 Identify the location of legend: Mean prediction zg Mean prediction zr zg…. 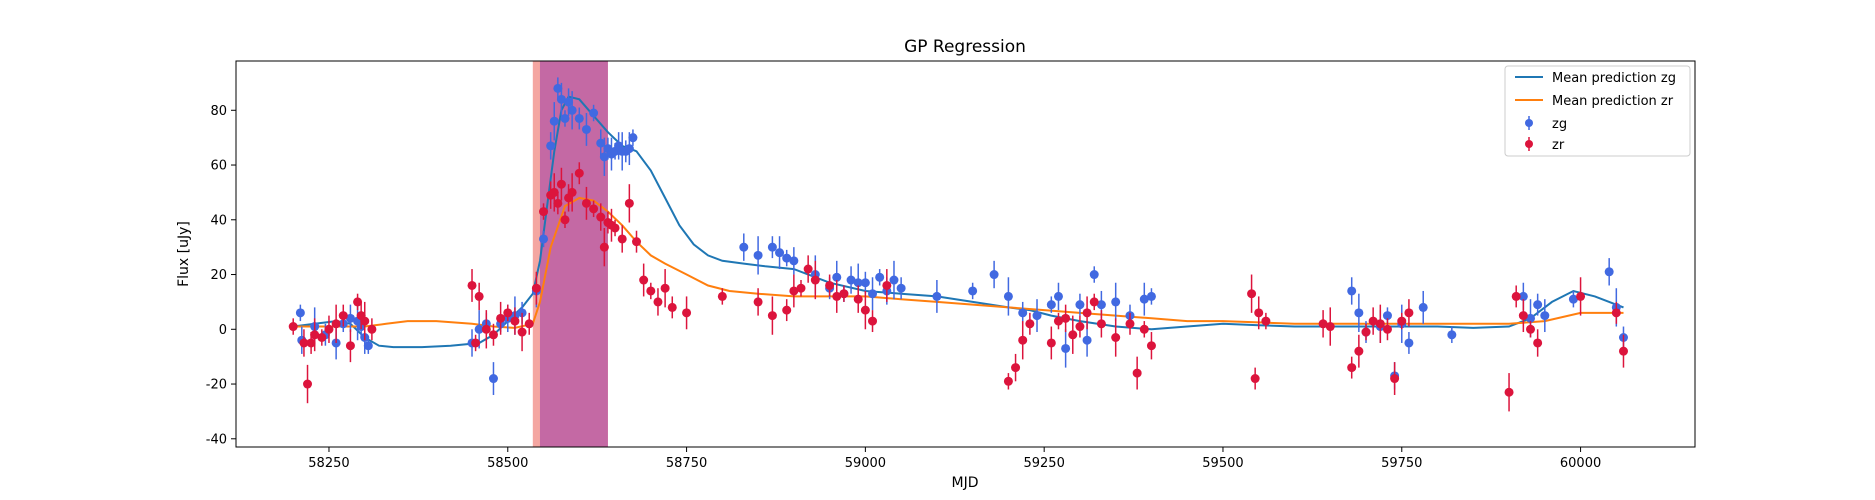
(1597, 111).